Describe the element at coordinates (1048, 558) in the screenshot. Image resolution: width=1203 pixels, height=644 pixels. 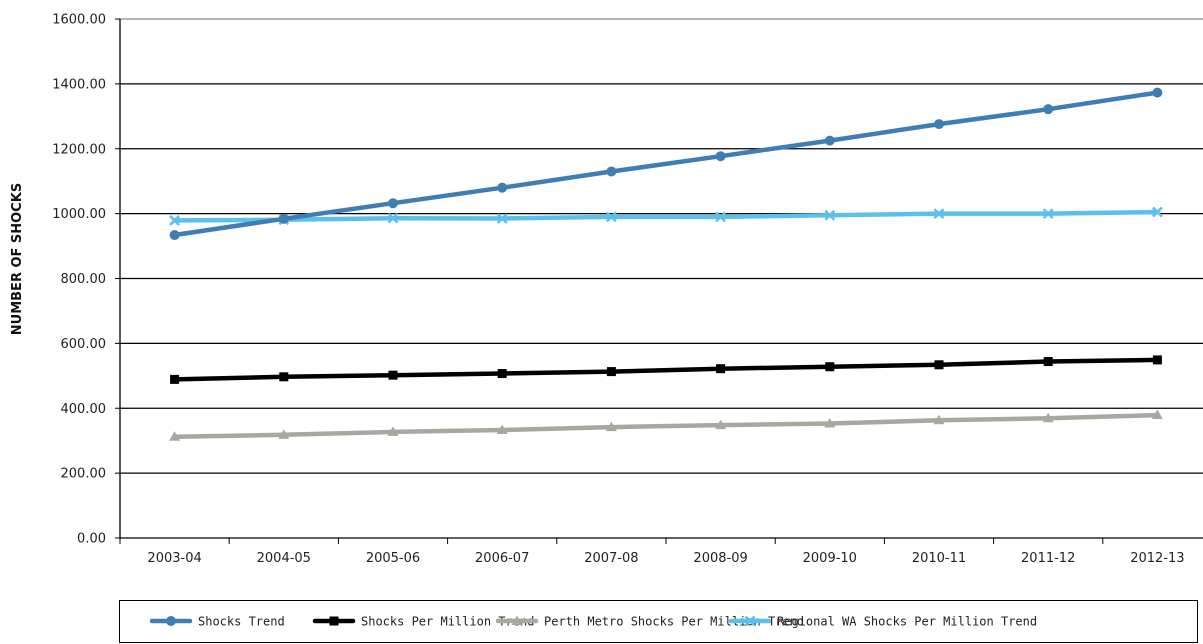
I see `x-tick-label: 2011-12` at that location.